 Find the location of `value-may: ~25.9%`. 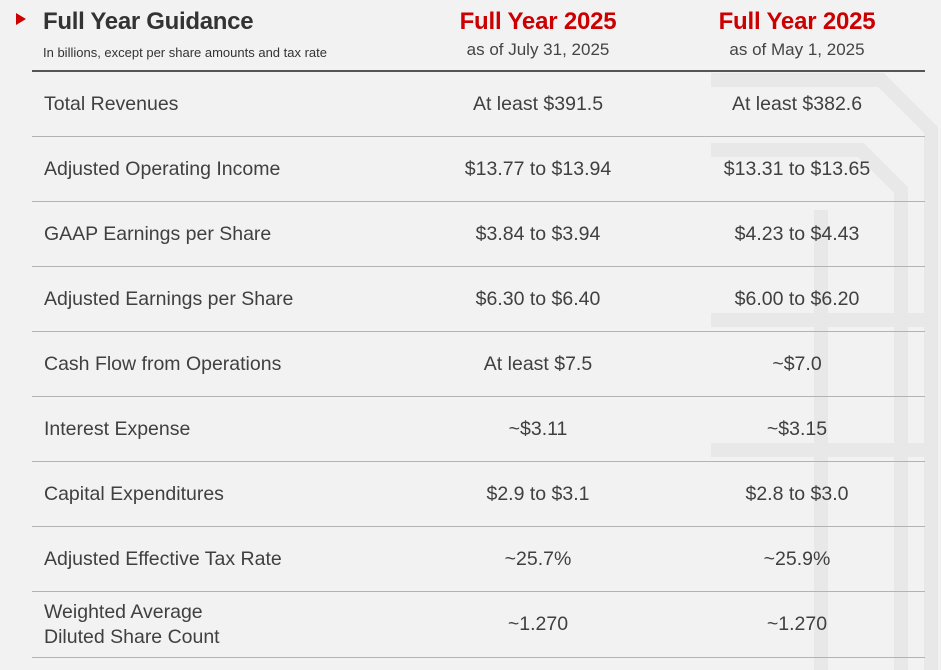

value-may: ~25.9% is located at coordinates (797, 558).